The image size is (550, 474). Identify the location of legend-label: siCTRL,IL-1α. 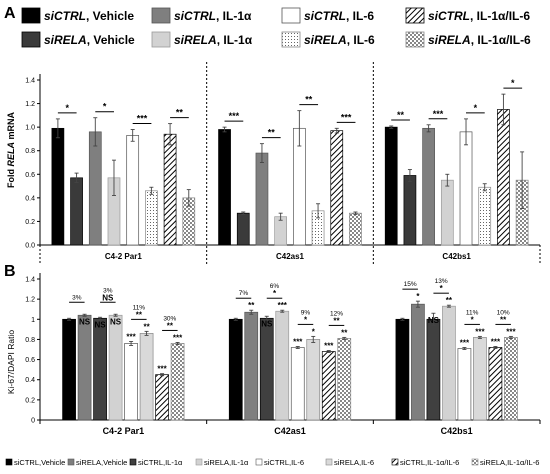
(160, 462).